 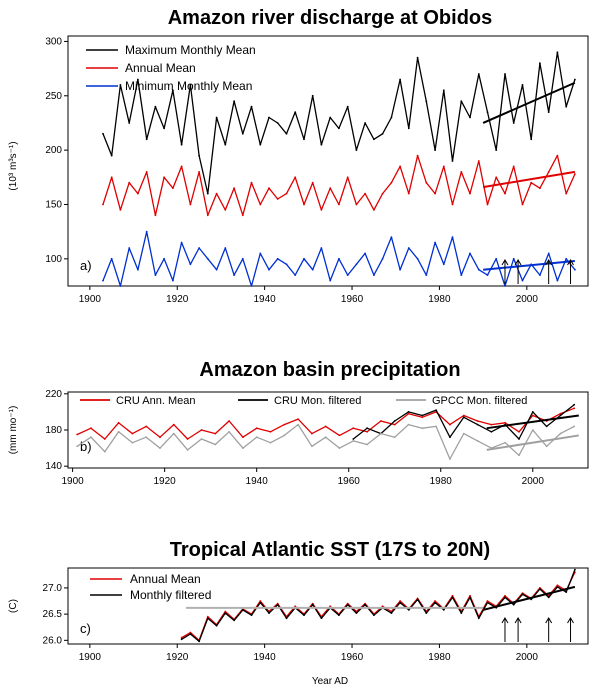 I want to click on series-line, so click(x=325, y=423).